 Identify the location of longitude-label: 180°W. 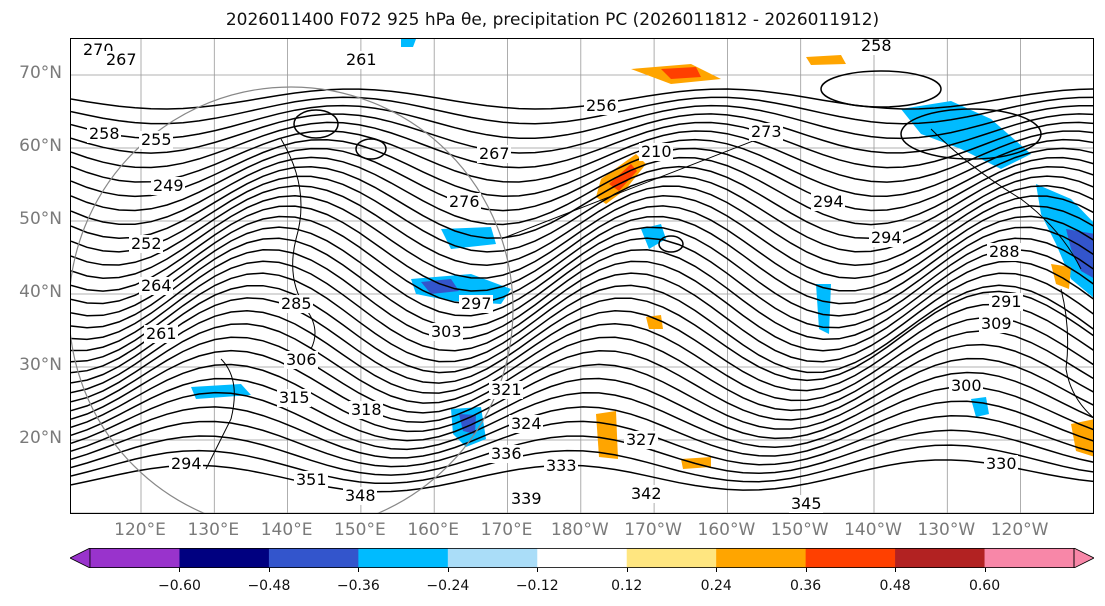
(579, 530).